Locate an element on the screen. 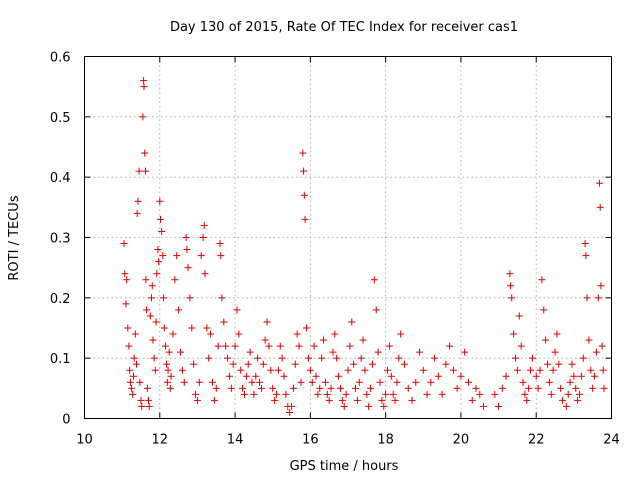 This screenshot has width=640, height=480. x-tick-label: 14 is located at coordinates (235, 440).